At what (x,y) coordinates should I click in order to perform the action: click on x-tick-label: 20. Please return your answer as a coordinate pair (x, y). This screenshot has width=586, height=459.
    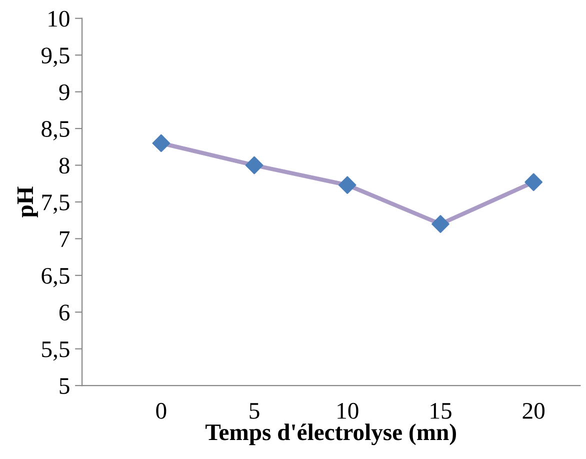
    Looking at the image, I should click on (533, 410).